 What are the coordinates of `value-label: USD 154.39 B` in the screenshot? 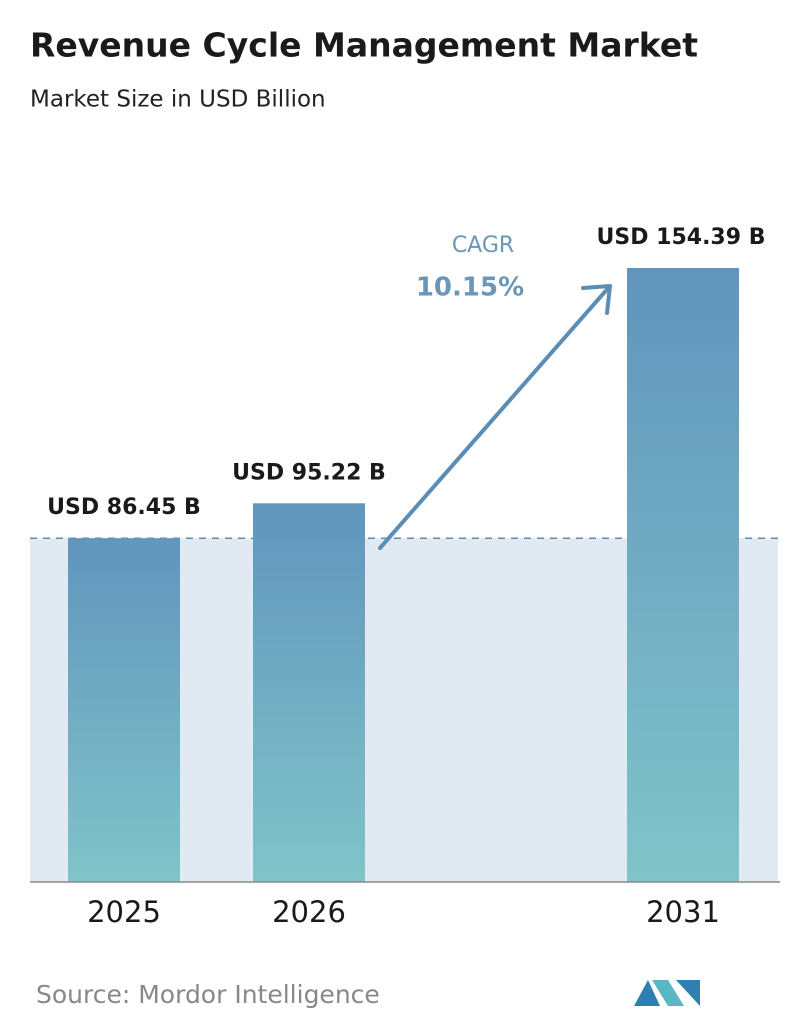 It's located at (681, 237).